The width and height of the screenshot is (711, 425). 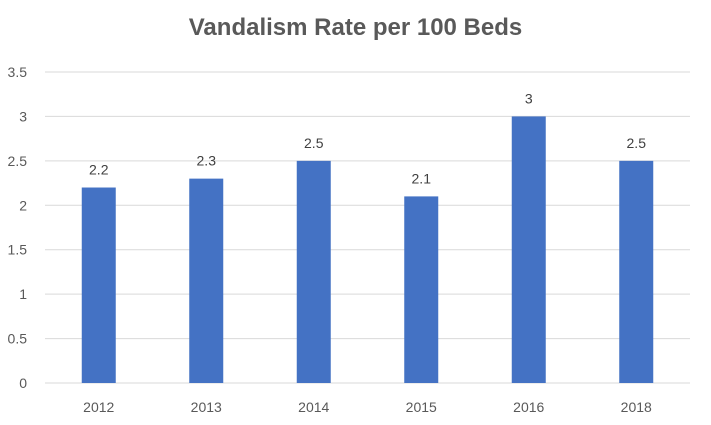 I want to click on bar-2016, so click(x=528, y=249).